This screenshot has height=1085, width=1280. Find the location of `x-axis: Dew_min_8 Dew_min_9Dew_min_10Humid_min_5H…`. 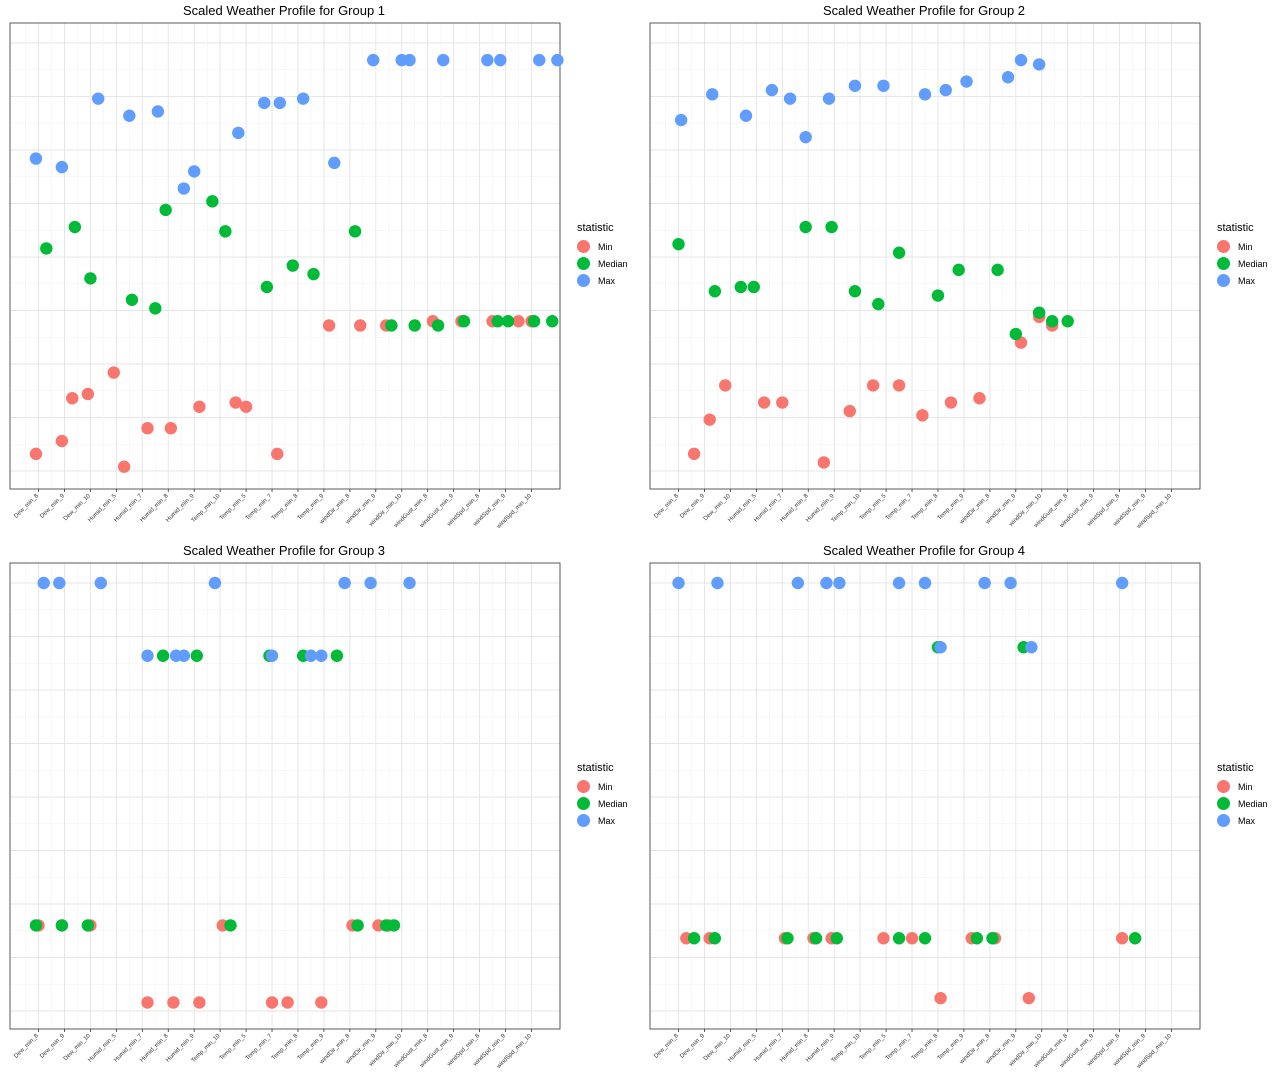

x-axis: Dew_min_8 Dew_min_9Dew_min_10Humid_min_5H… is located at coordinates (273, 510).